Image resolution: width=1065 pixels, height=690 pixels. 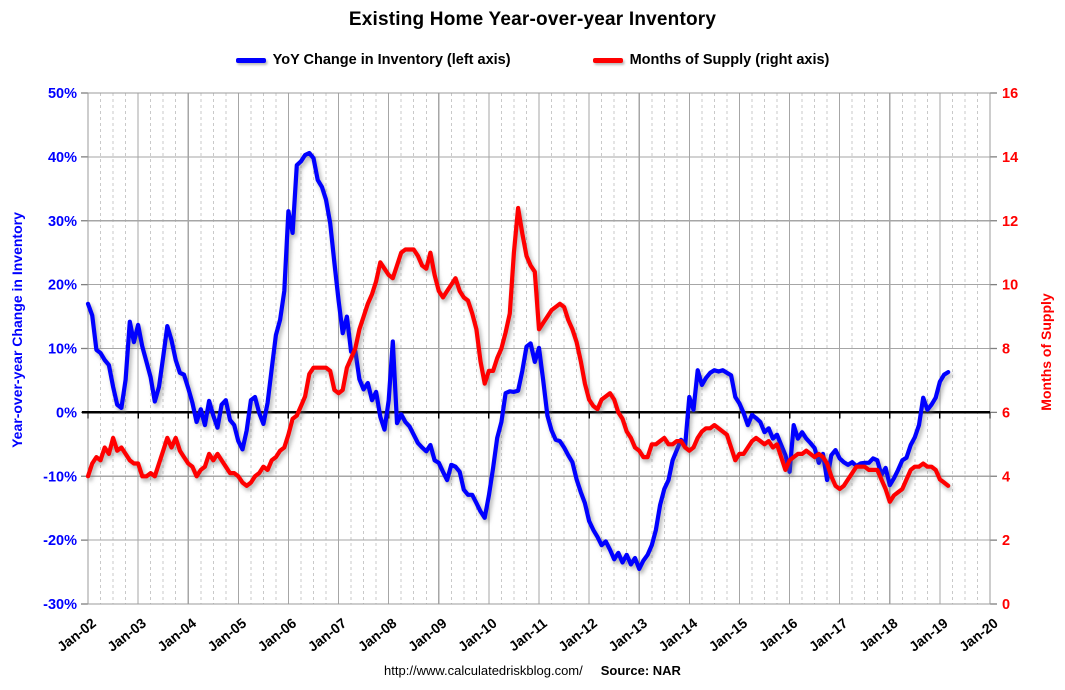 What do you see at coordinates (391, 60) in the screenshot?
I see `legend-label: YoY Change in Inventory (left axis)` at bounding box center [391, 60].